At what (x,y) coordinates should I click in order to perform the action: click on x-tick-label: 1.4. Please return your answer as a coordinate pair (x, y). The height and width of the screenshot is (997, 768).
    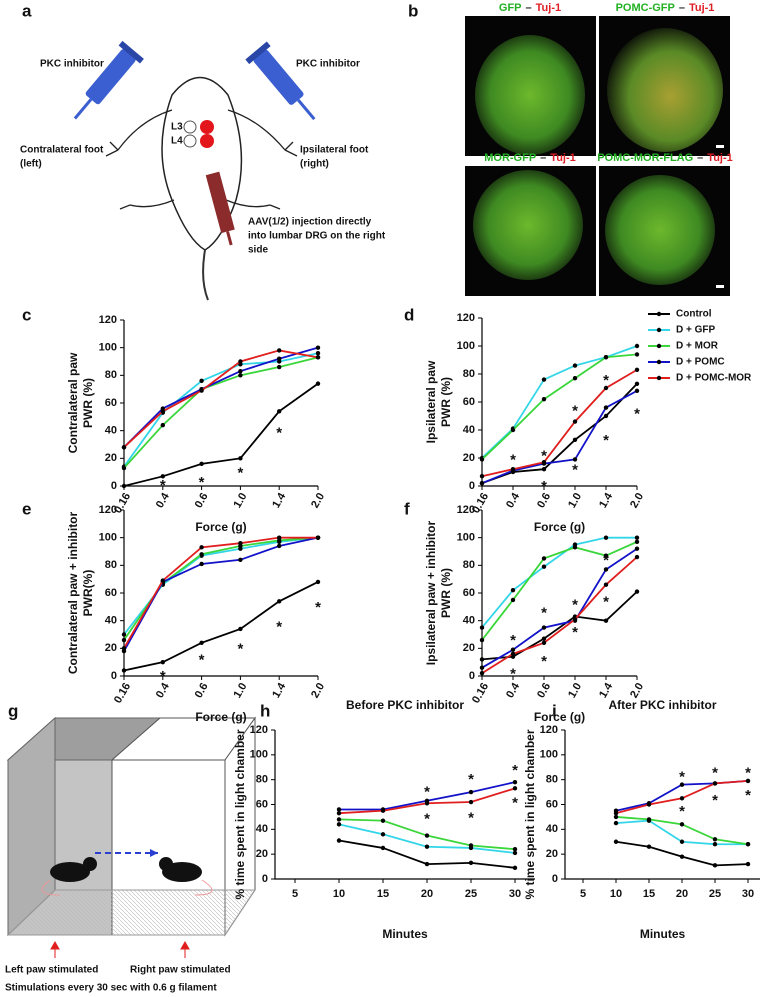
    Looking at the image, I should click on (279, 690).